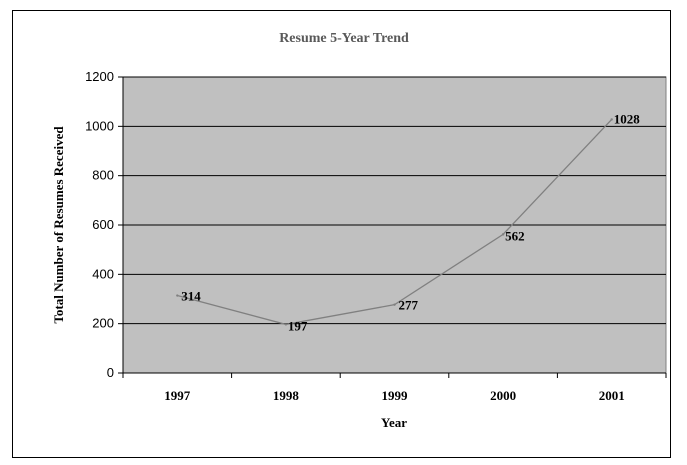  I want to click on y-tick-labels: 0 200 400 600 800 1000 1200, so click(99, 224).